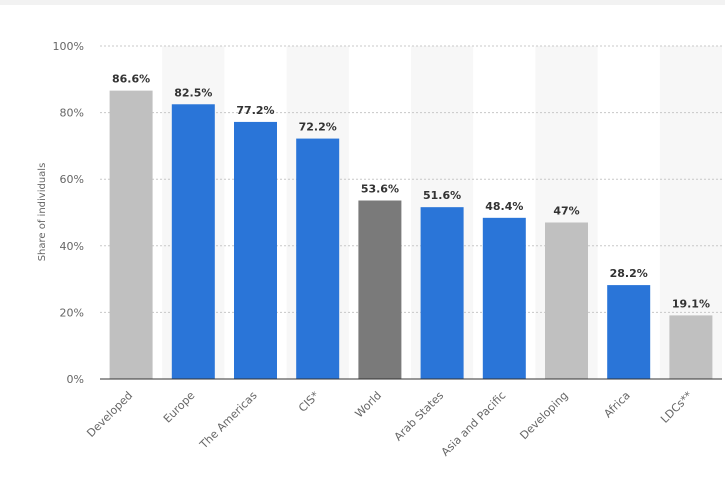 Image resolution: width=725 pixels, height=485 pixels. I want to click on data-label: 77.2%, so click(255, 110).